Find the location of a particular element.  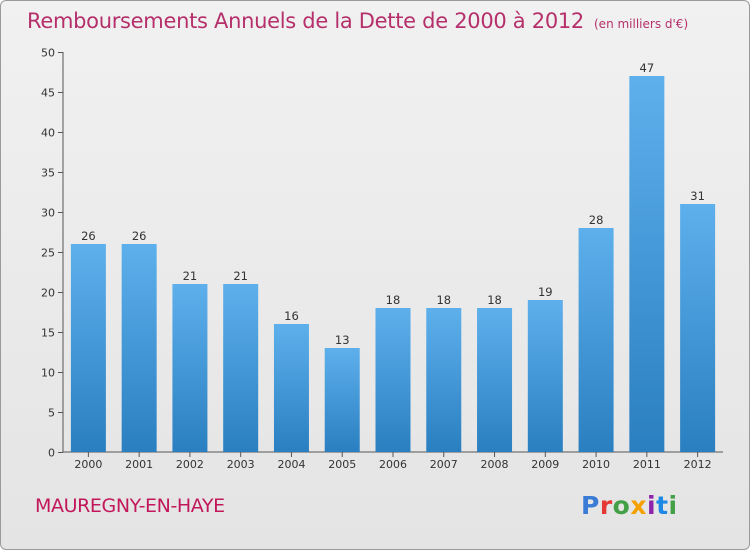

unit-note: (en milliers d'€) is located at coordinates (641, 24).